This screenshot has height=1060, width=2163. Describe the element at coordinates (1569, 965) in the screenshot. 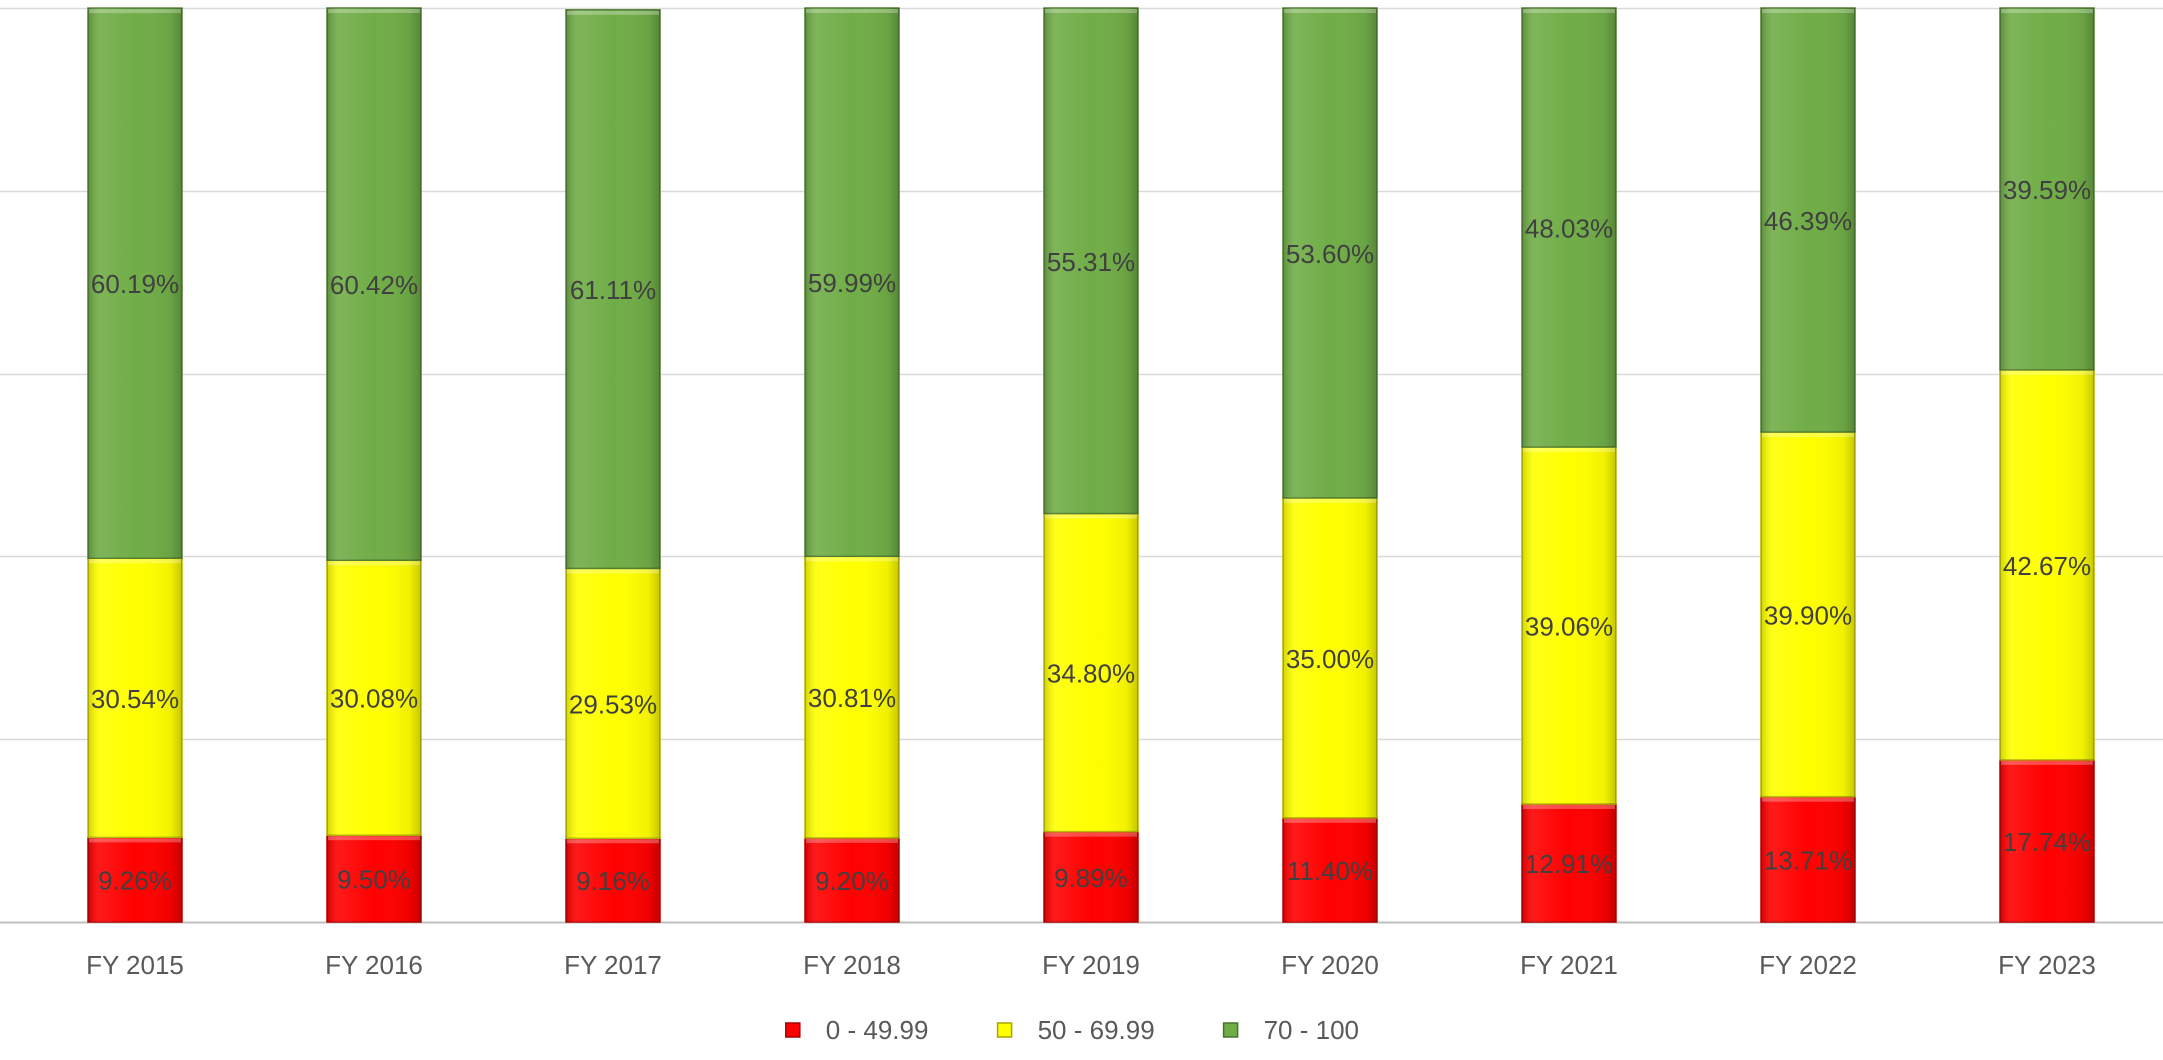

I see `x-tick-label: FY 2021` at that location.